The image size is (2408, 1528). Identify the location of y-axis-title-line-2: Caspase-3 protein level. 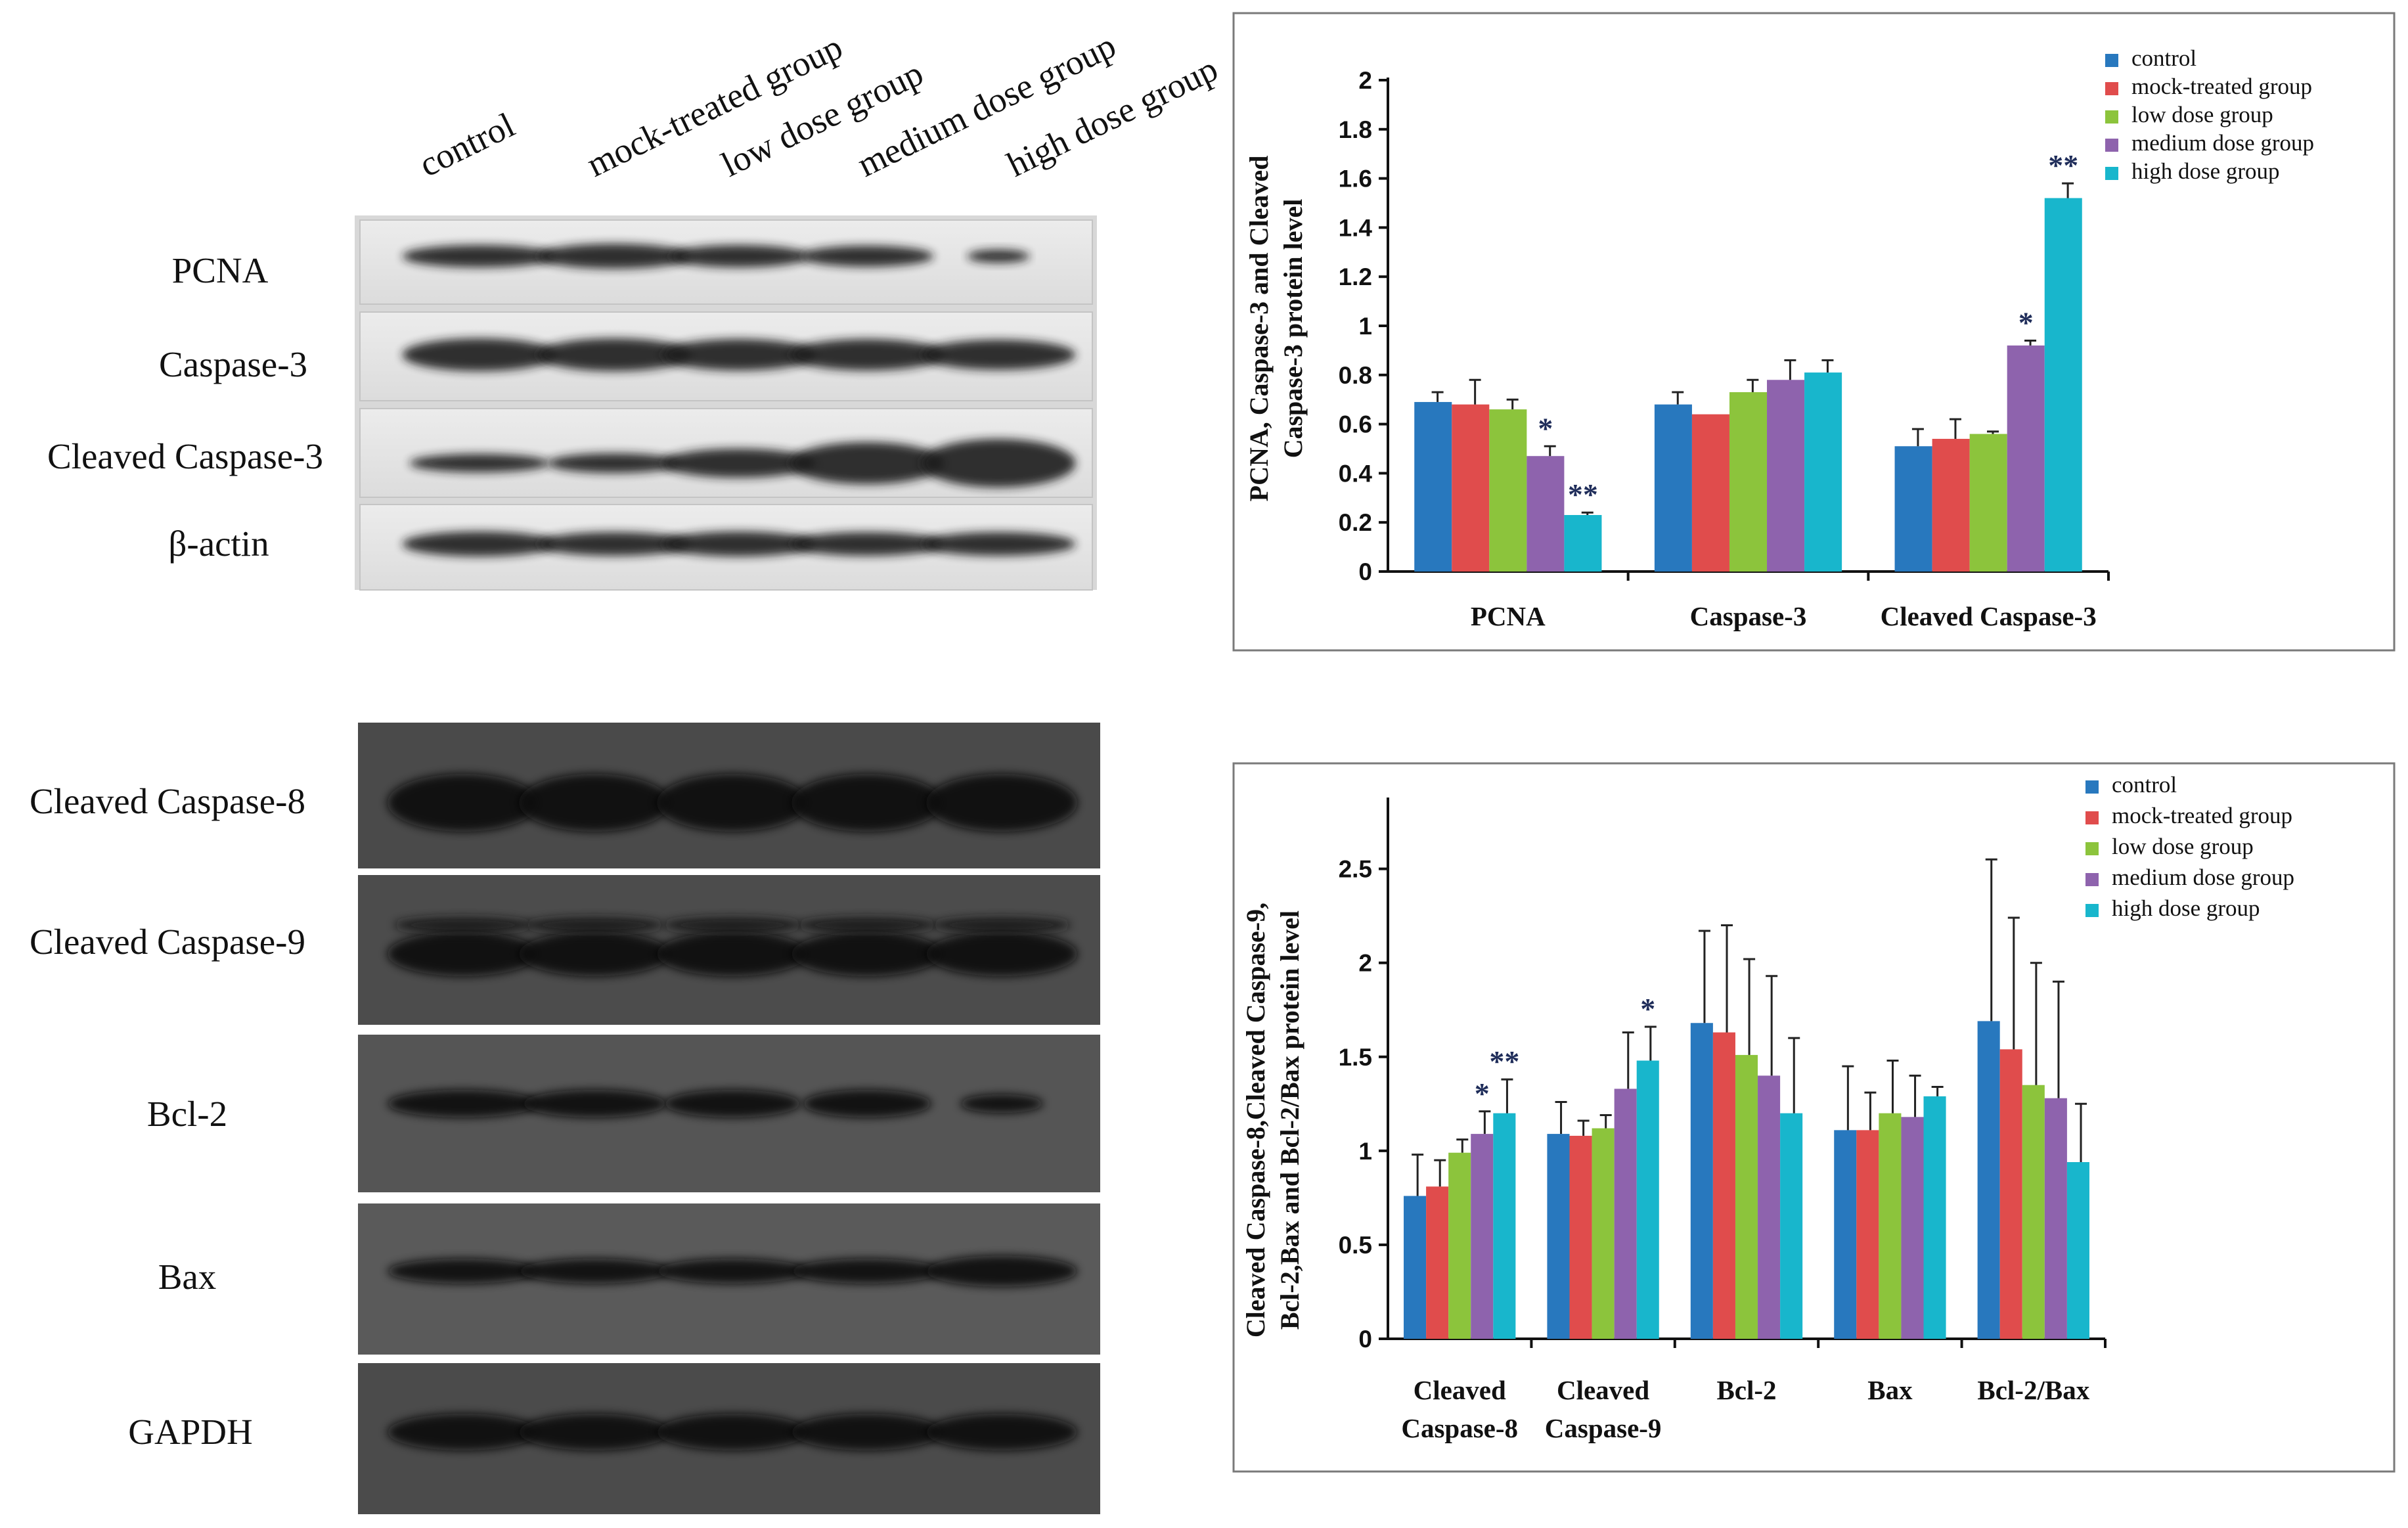
(1293, 329).